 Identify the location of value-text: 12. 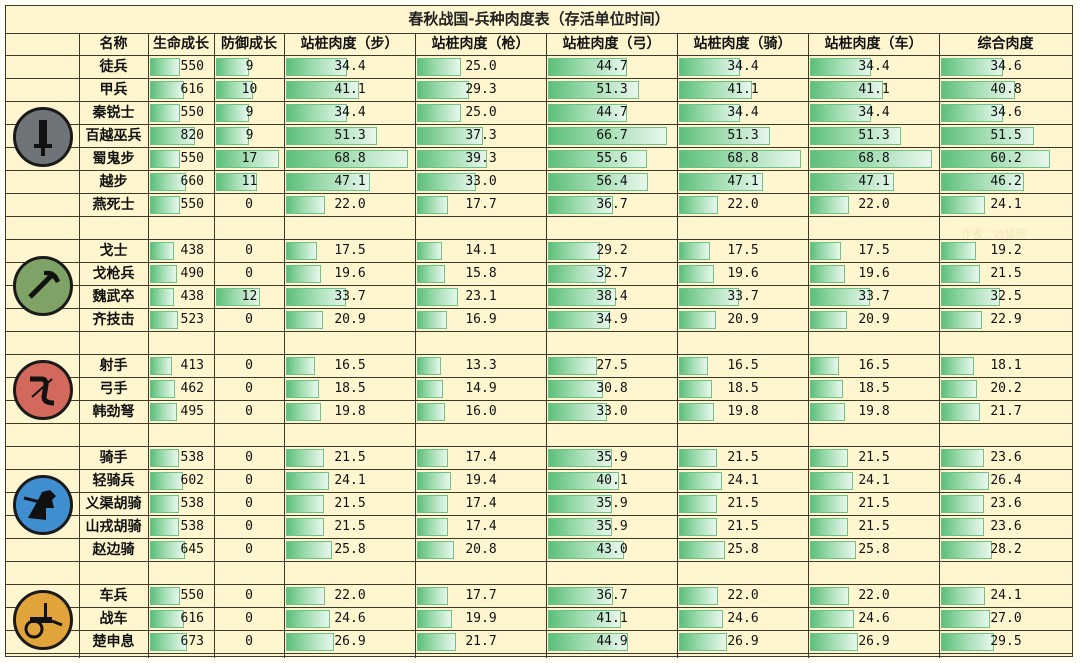
(249, 296).